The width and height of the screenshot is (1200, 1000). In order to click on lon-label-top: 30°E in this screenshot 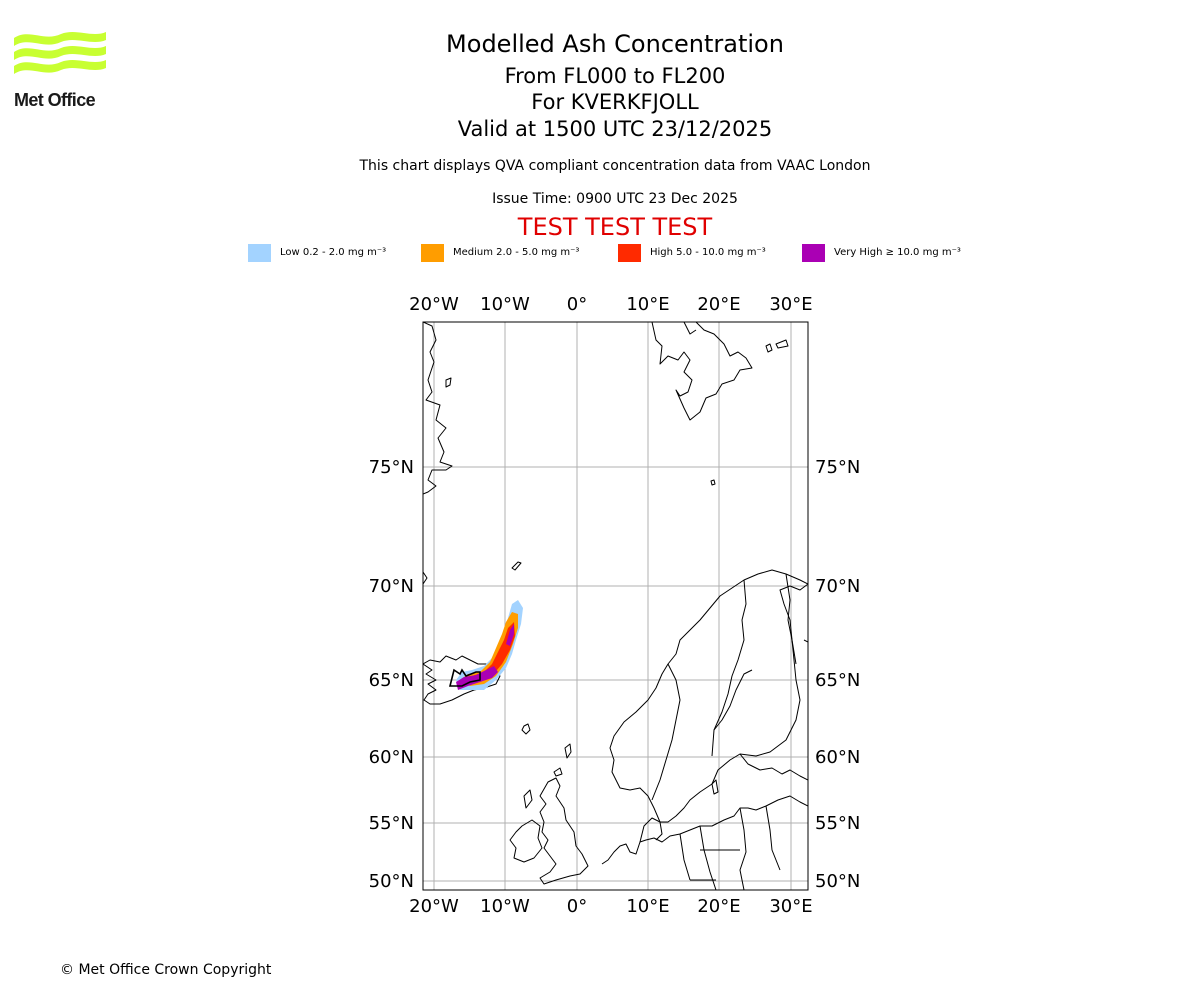, I will do `click(790, 304)`.